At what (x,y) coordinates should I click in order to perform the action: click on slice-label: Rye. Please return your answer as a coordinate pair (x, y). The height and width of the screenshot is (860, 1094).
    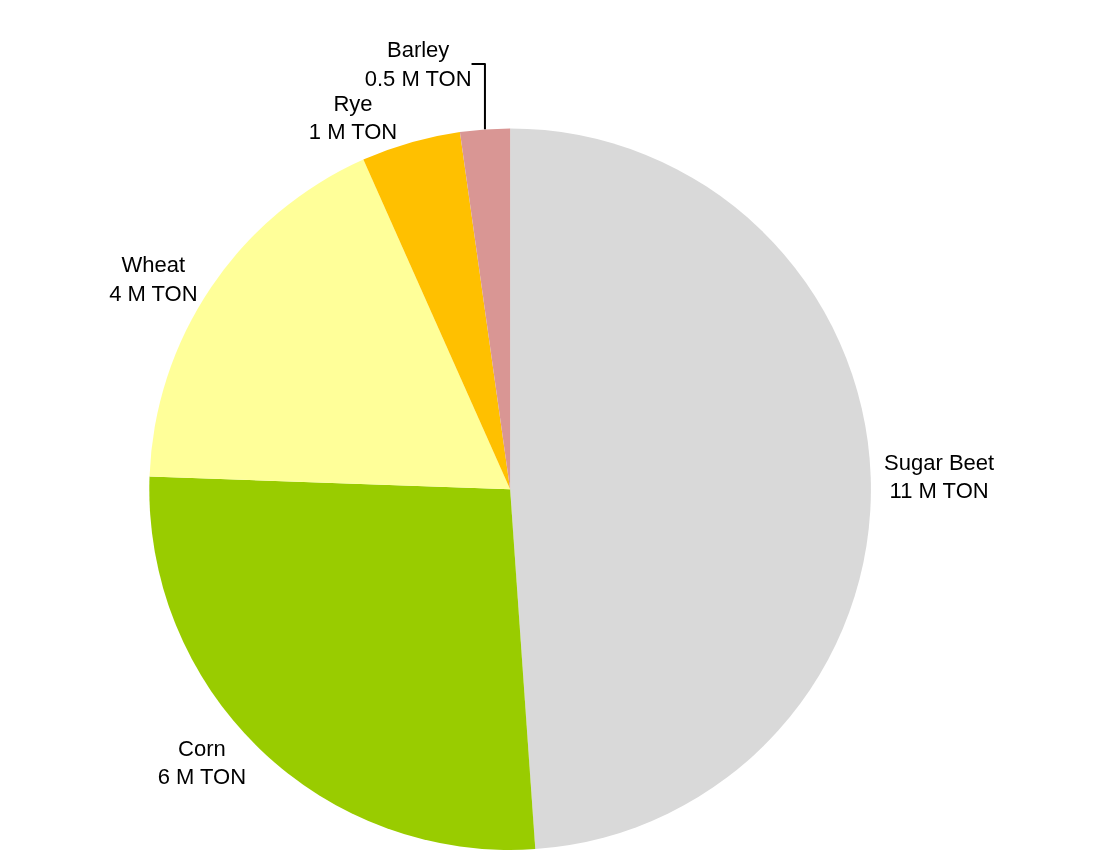
    Looking at the image, I should click on (353, 103).